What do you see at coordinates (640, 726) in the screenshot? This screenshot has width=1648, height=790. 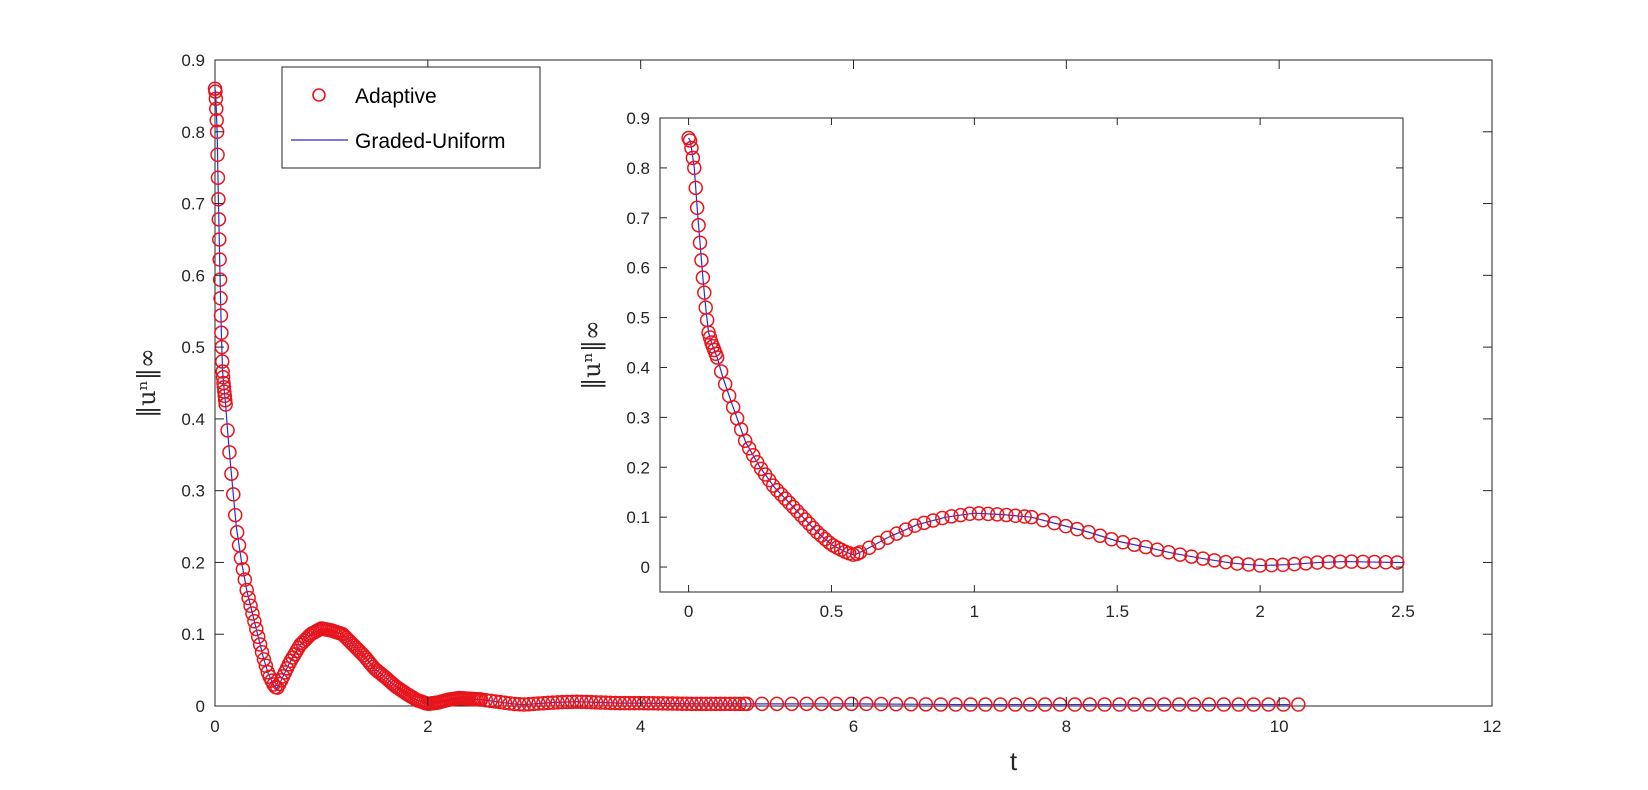 I see `main-x-tick-label: 4` at bounding box center [640, 726].